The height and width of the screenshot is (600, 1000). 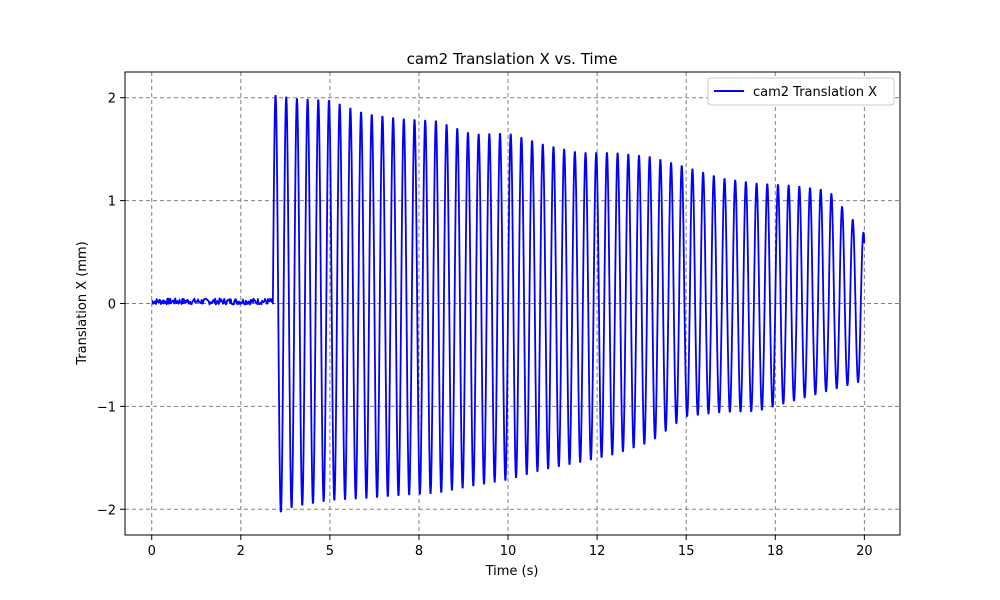 I want to click on y-tick-label: 1, so click(x=112, y=202).